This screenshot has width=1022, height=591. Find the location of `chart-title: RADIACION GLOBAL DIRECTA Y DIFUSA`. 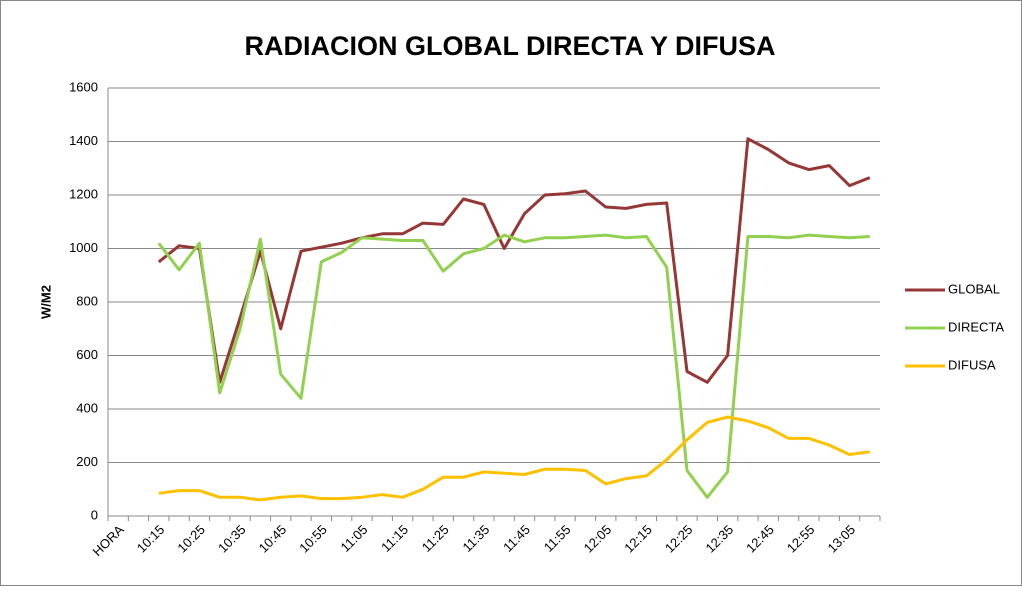

chart-title: RADIACION GLOBAL DIRECTA Y DIFUSA is located at coordinates (509, 46).